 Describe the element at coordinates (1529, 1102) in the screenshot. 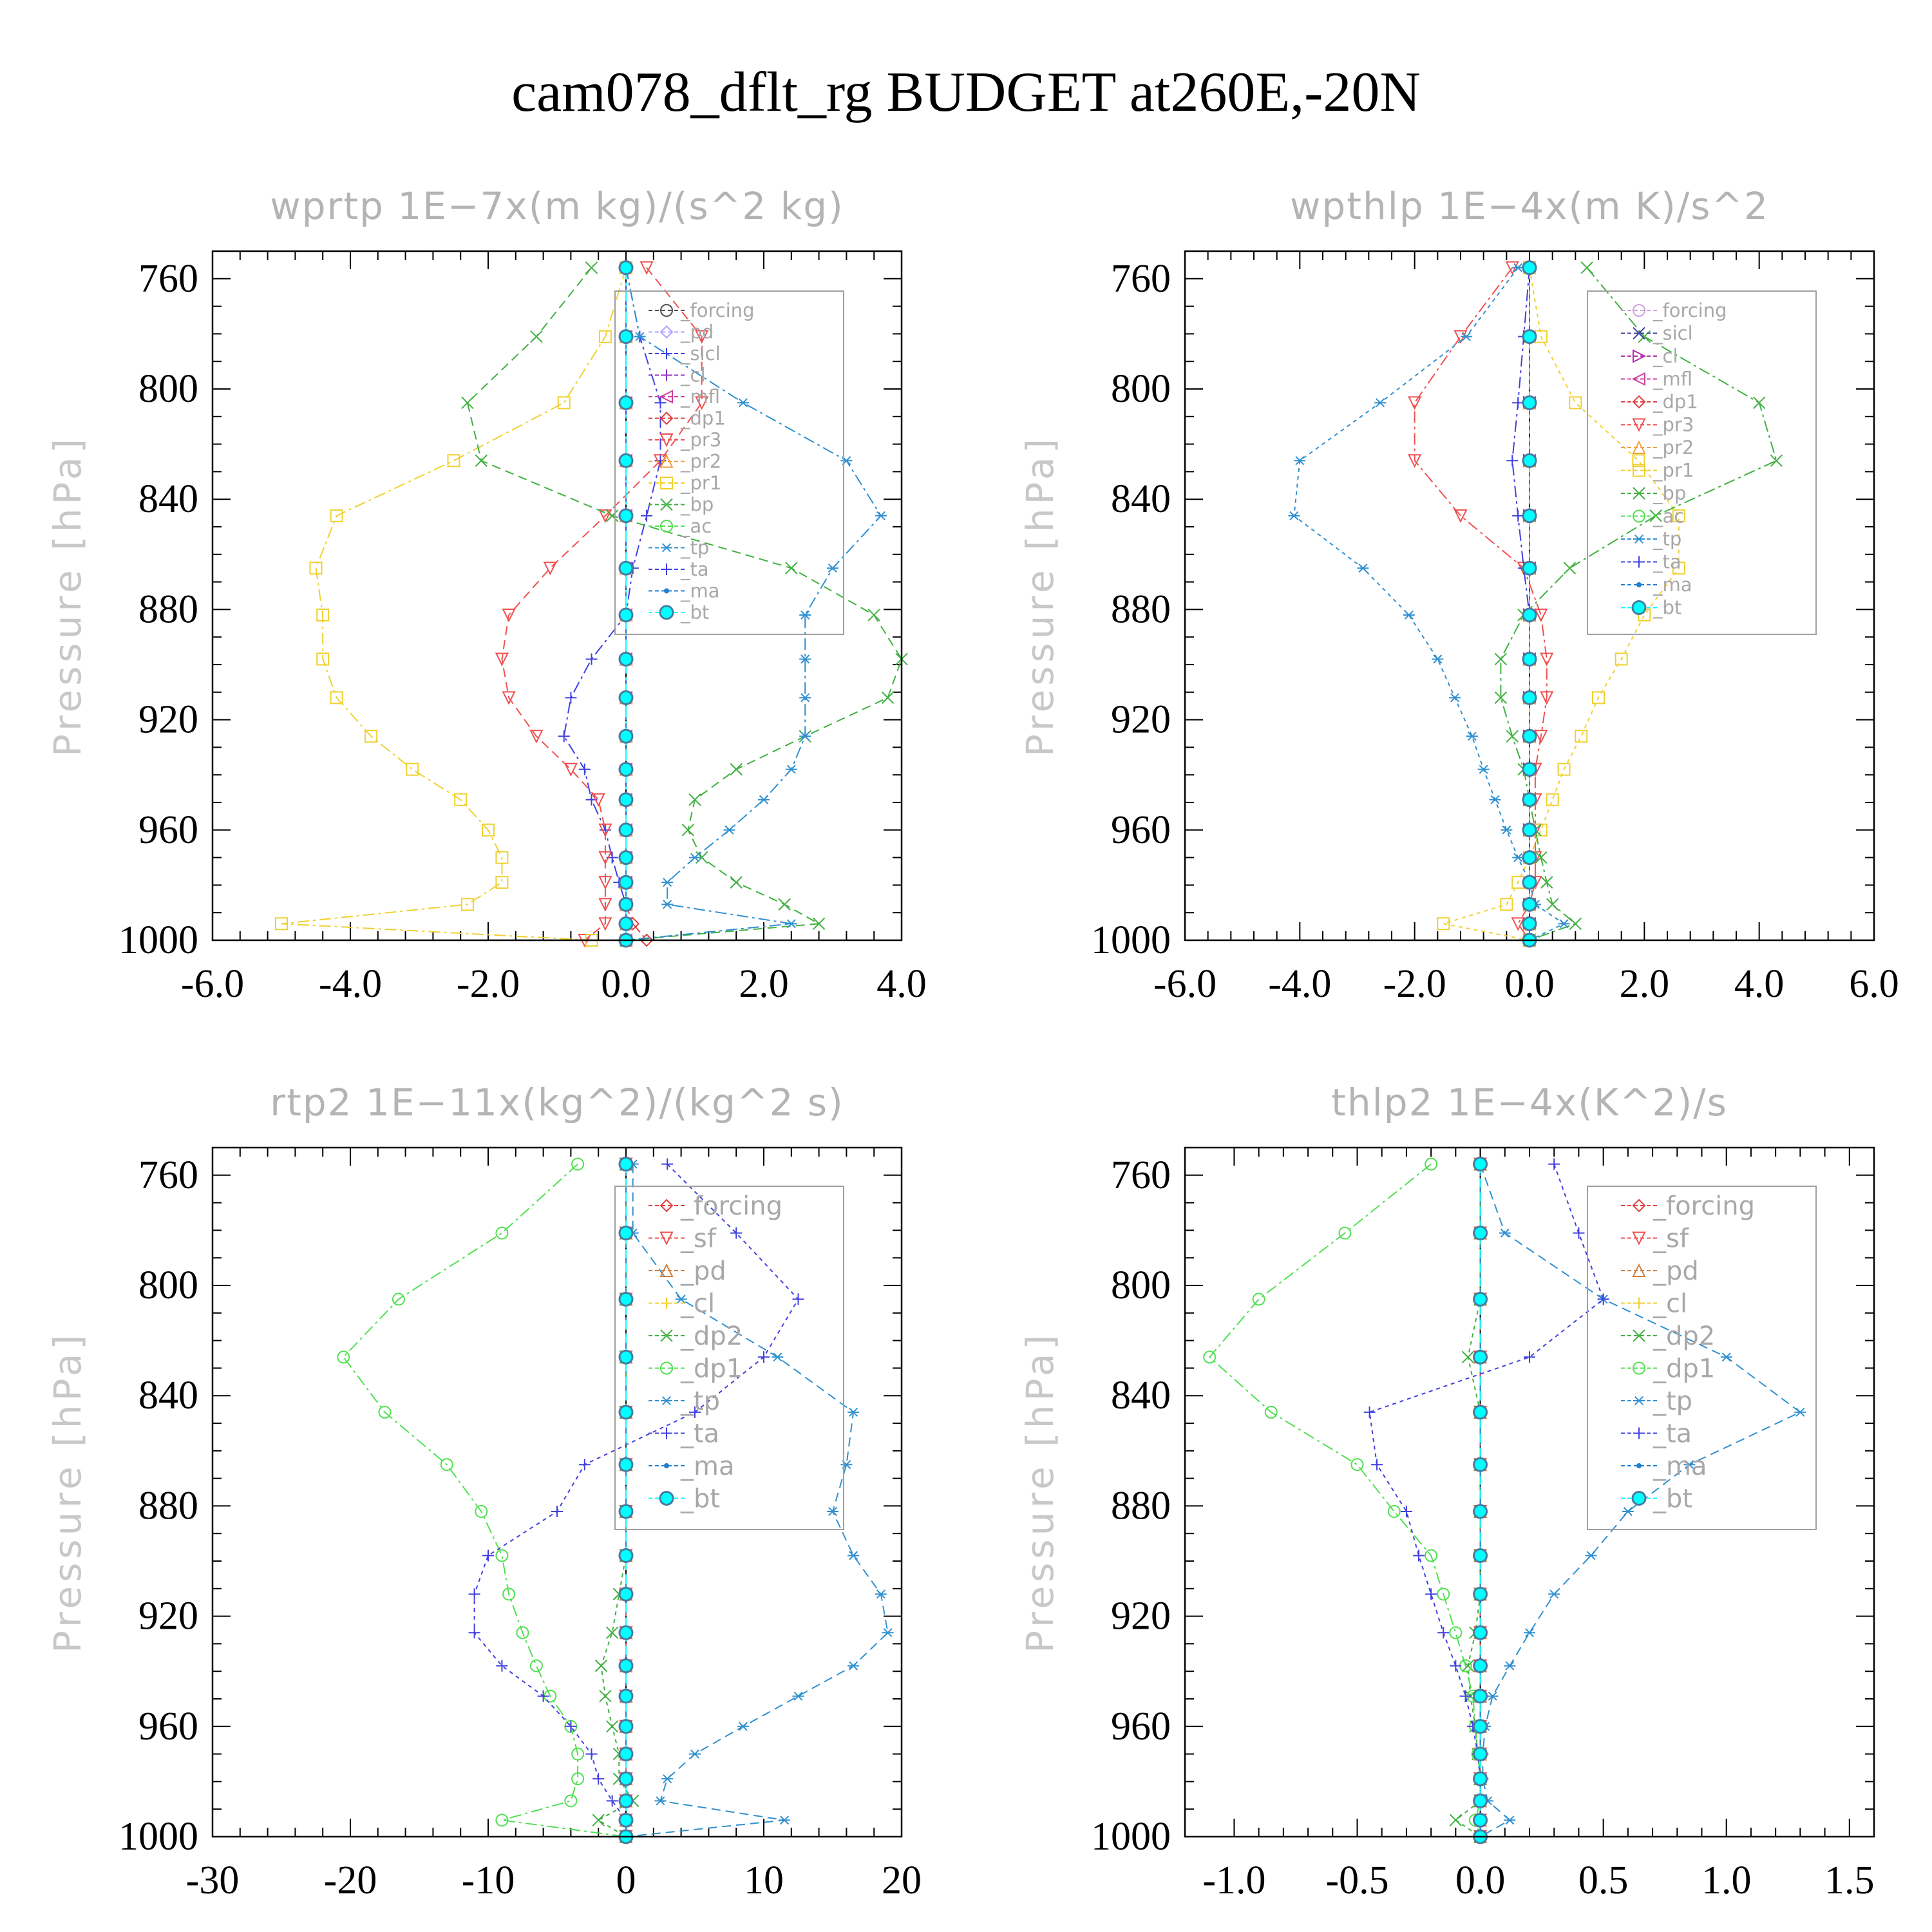

I see `panel-title: thlp2 1E−4x(K^2)/s` at that location.